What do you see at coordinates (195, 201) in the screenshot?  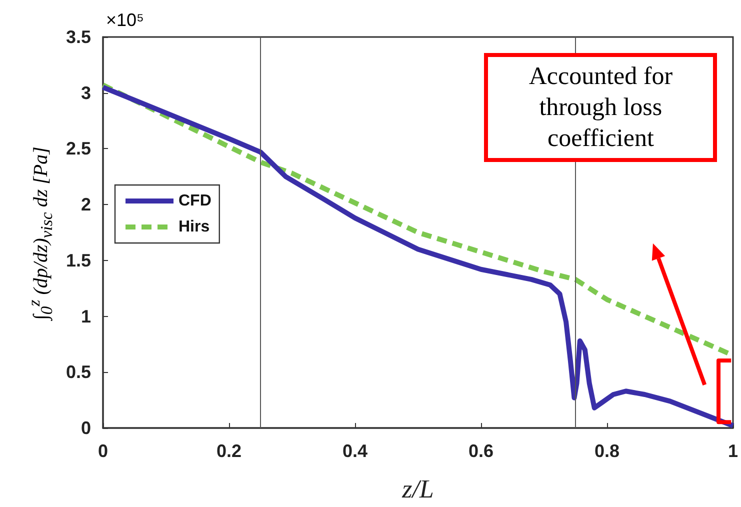 I see `legend-label: CFD` at bounding box center [195, 201].